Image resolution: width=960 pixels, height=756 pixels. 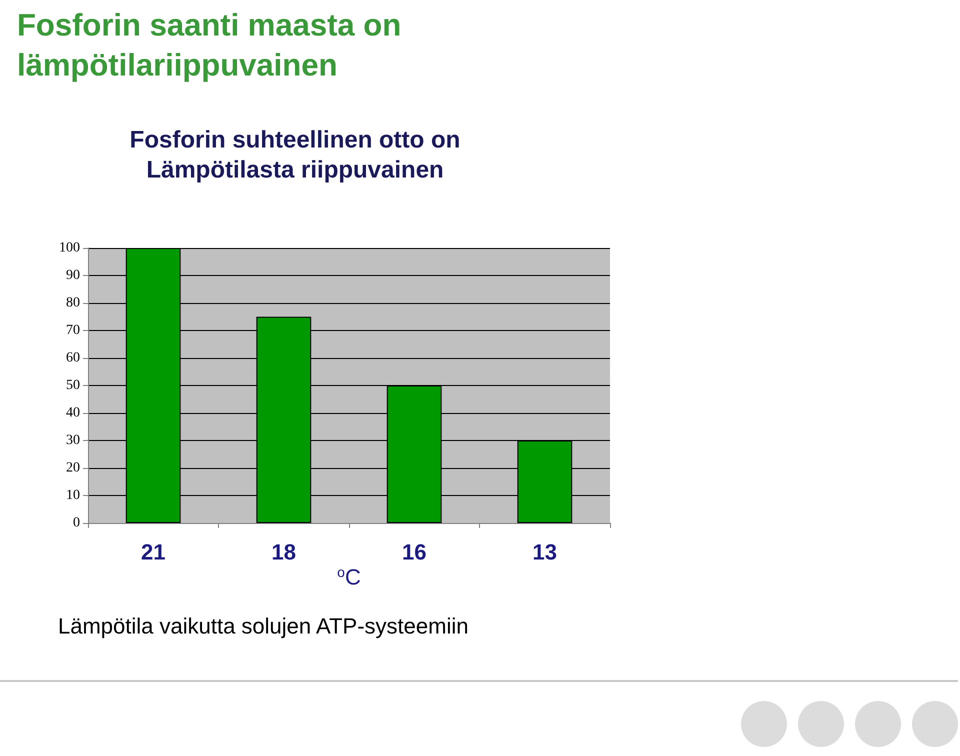 What do you see at coordinates (213, 45) in the screenshot?
I see `chart-title: Fosforin saanti maasta on lämpötilariippuvainen` at bounding box center [213, 45].